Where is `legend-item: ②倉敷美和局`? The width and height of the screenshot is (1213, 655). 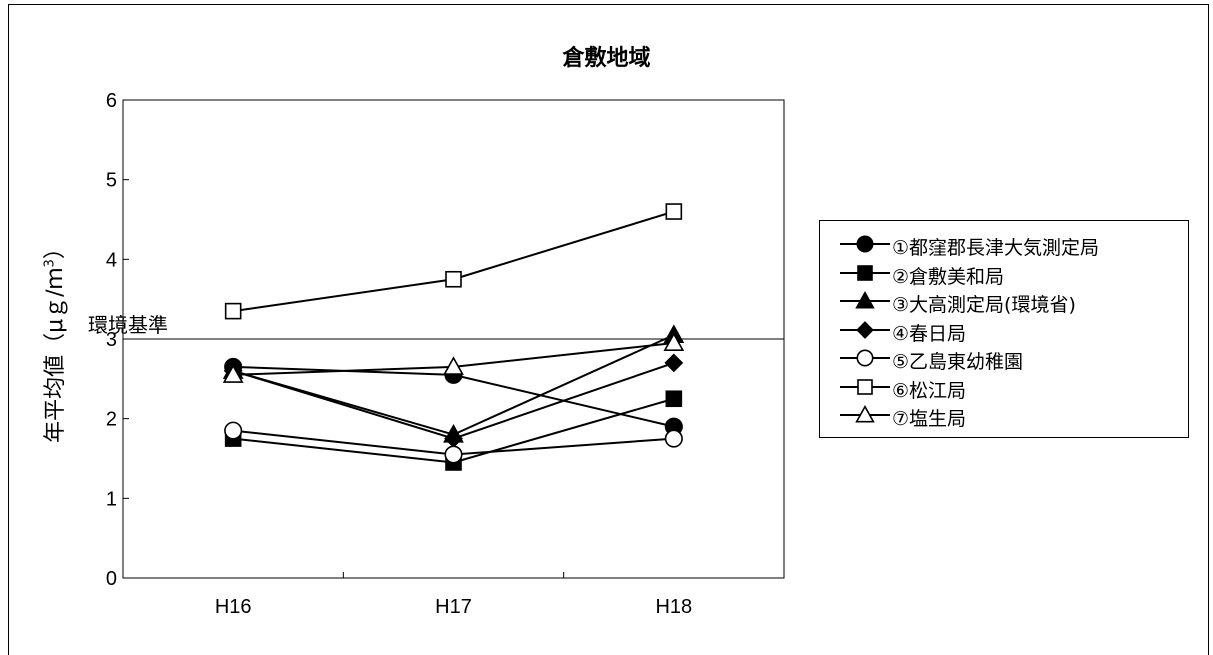
legend-item: ②倉敷美和局 is located at coordinates (1004, 273).